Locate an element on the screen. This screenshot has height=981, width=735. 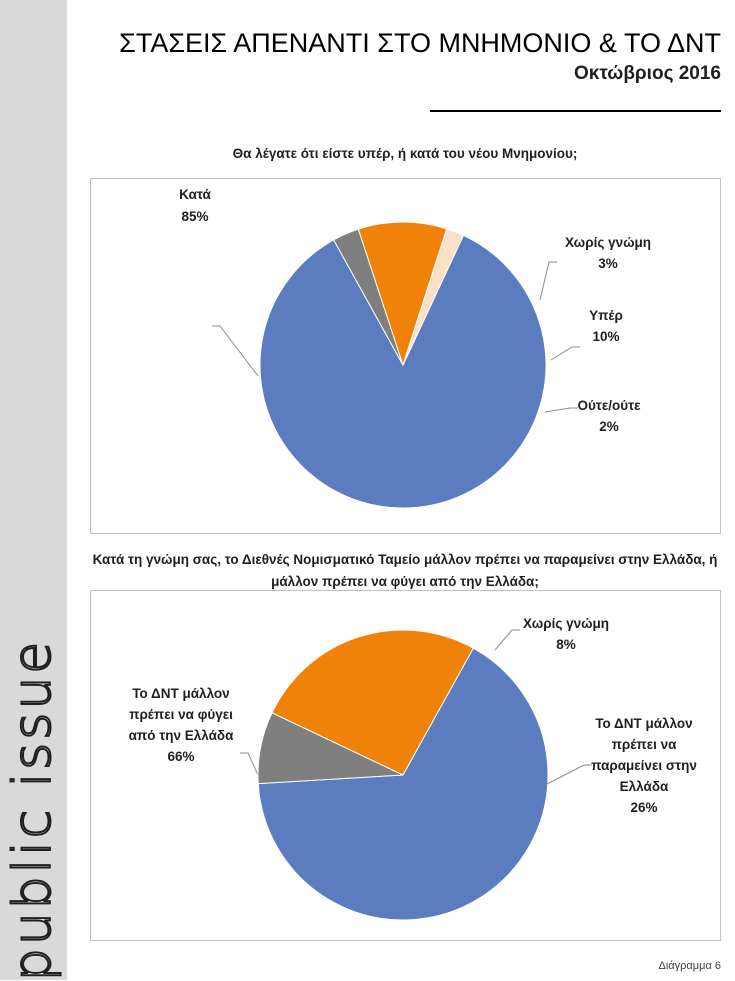
slice-name-label: Κατά is located at coordinates (195, 194).